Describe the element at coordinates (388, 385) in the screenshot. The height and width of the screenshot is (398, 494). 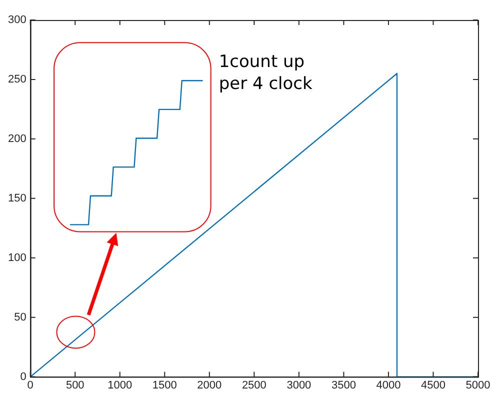
I see `x-tick-label: 4000` at that location.